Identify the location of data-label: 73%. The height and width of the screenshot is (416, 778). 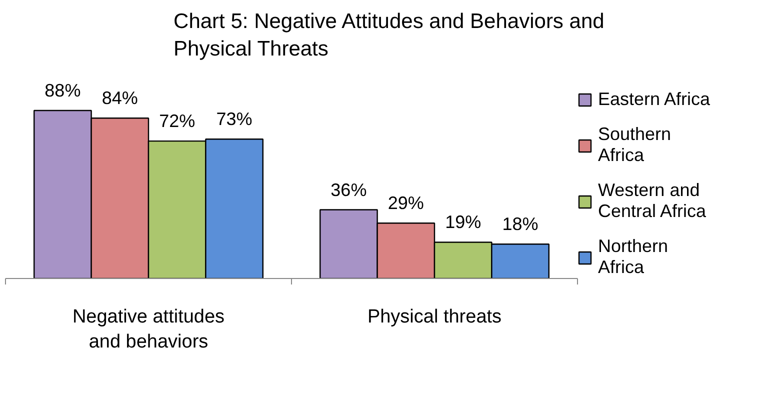
(234, 119).